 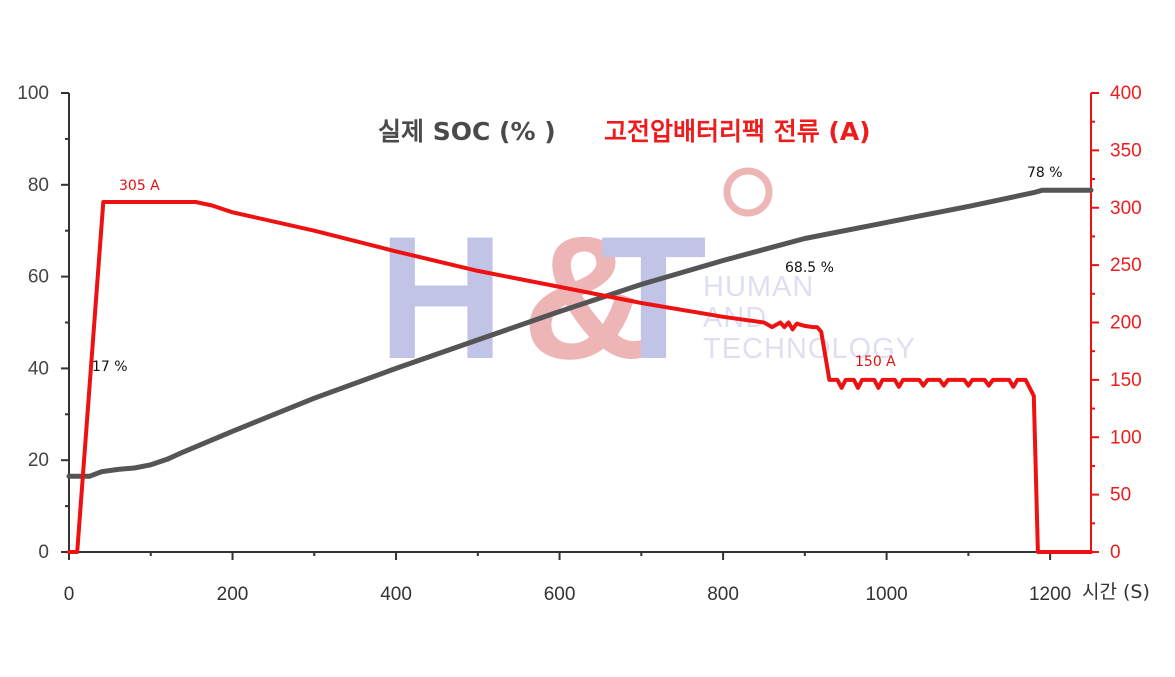 What do you see at coordinates (467, 131) in the screenshot?
I see `legend-soc: 실제 SOC (% )` at bounding box center [467, 131].